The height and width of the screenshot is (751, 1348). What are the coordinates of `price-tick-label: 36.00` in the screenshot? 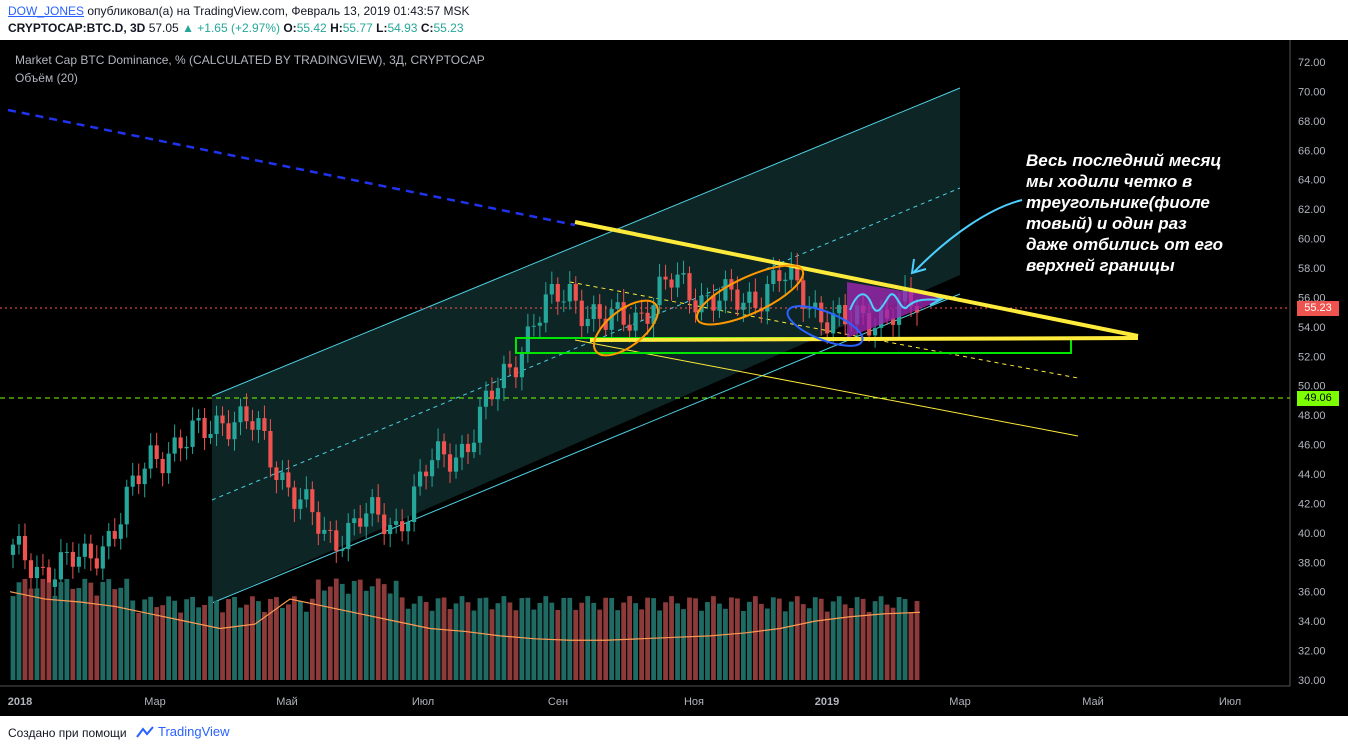 It's located at (1312, 593).